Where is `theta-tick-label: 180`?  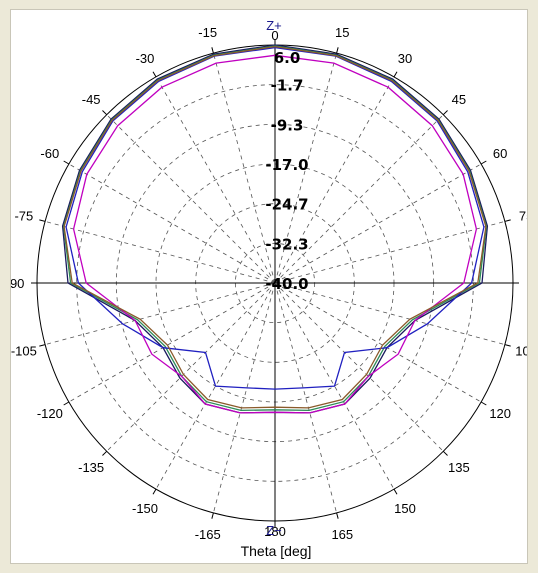
theta-tick-label: 180 is located at coordinates (275, 531).